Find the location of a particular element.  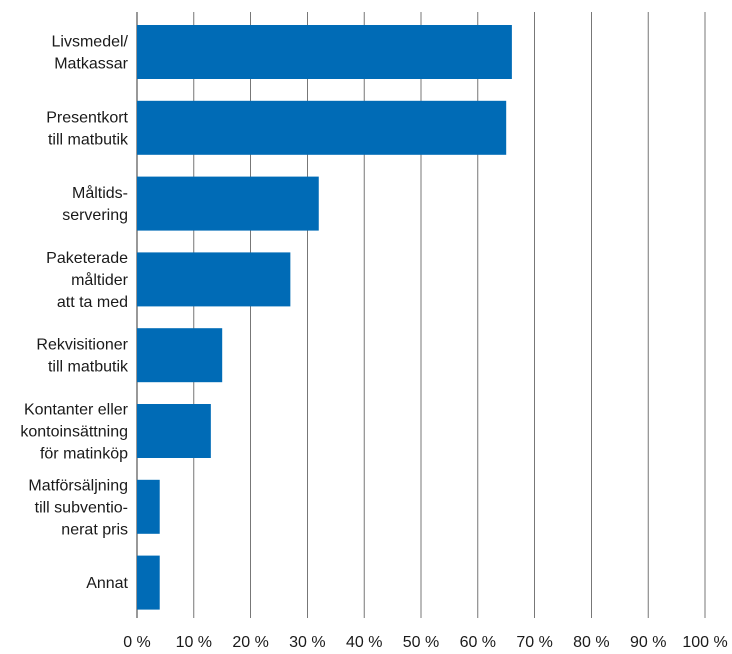

x-tick-label-40: 40 % is located at coordinates (364, 641).